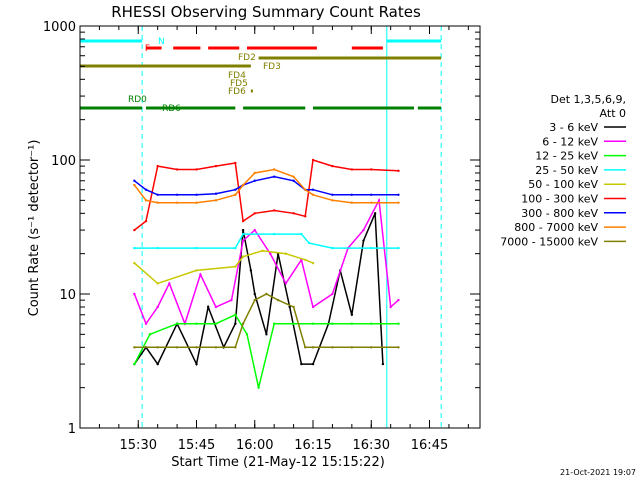 Image resolution: width=640 pixels, height=480 pixels. I want to click on flag-label-rd0: RD0, so click(137, 100).